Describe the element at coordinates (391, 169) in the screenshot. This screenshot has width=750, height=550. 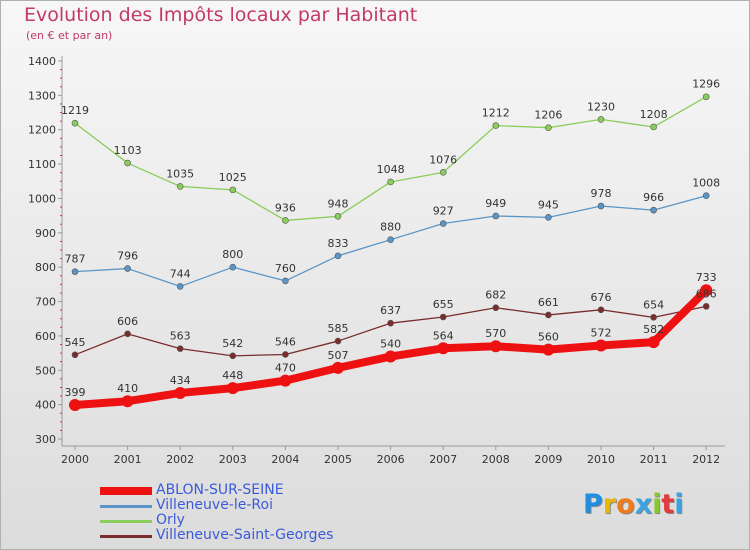
I see `data-label: 1048` at that location.